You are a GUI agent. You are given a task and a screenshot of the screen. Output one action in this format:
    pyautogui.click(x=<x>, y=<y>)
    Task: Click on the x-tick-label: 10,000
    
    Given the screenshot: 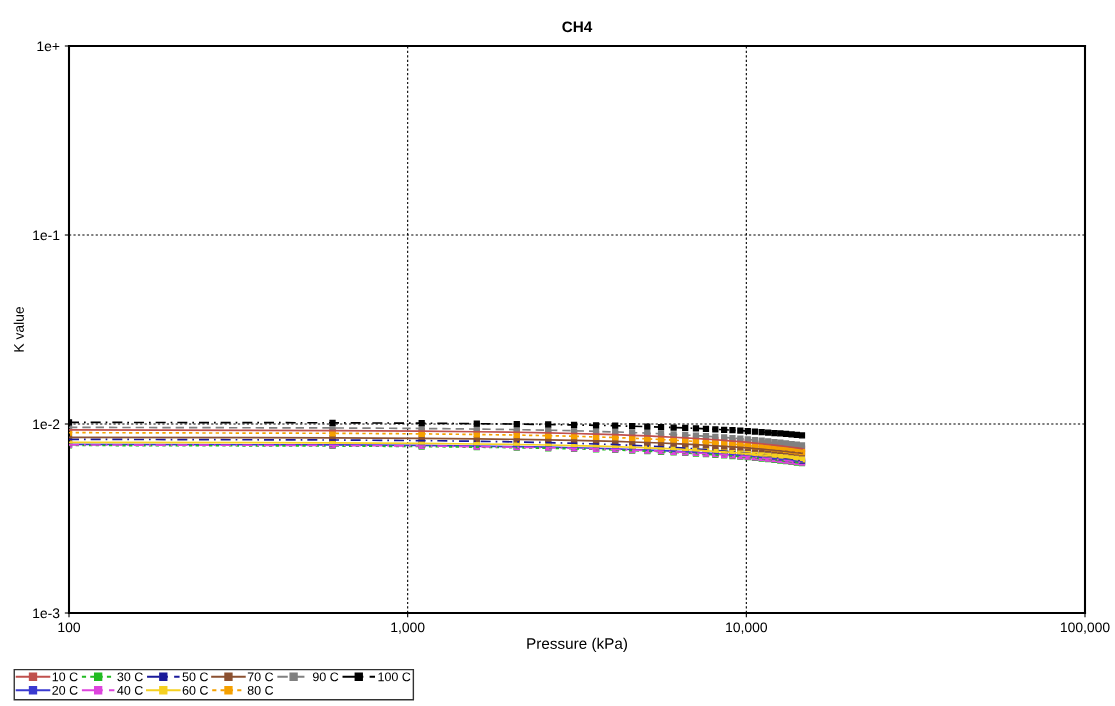 What is the action you would take?
    pyautogui.click(x=747, y=628)
    